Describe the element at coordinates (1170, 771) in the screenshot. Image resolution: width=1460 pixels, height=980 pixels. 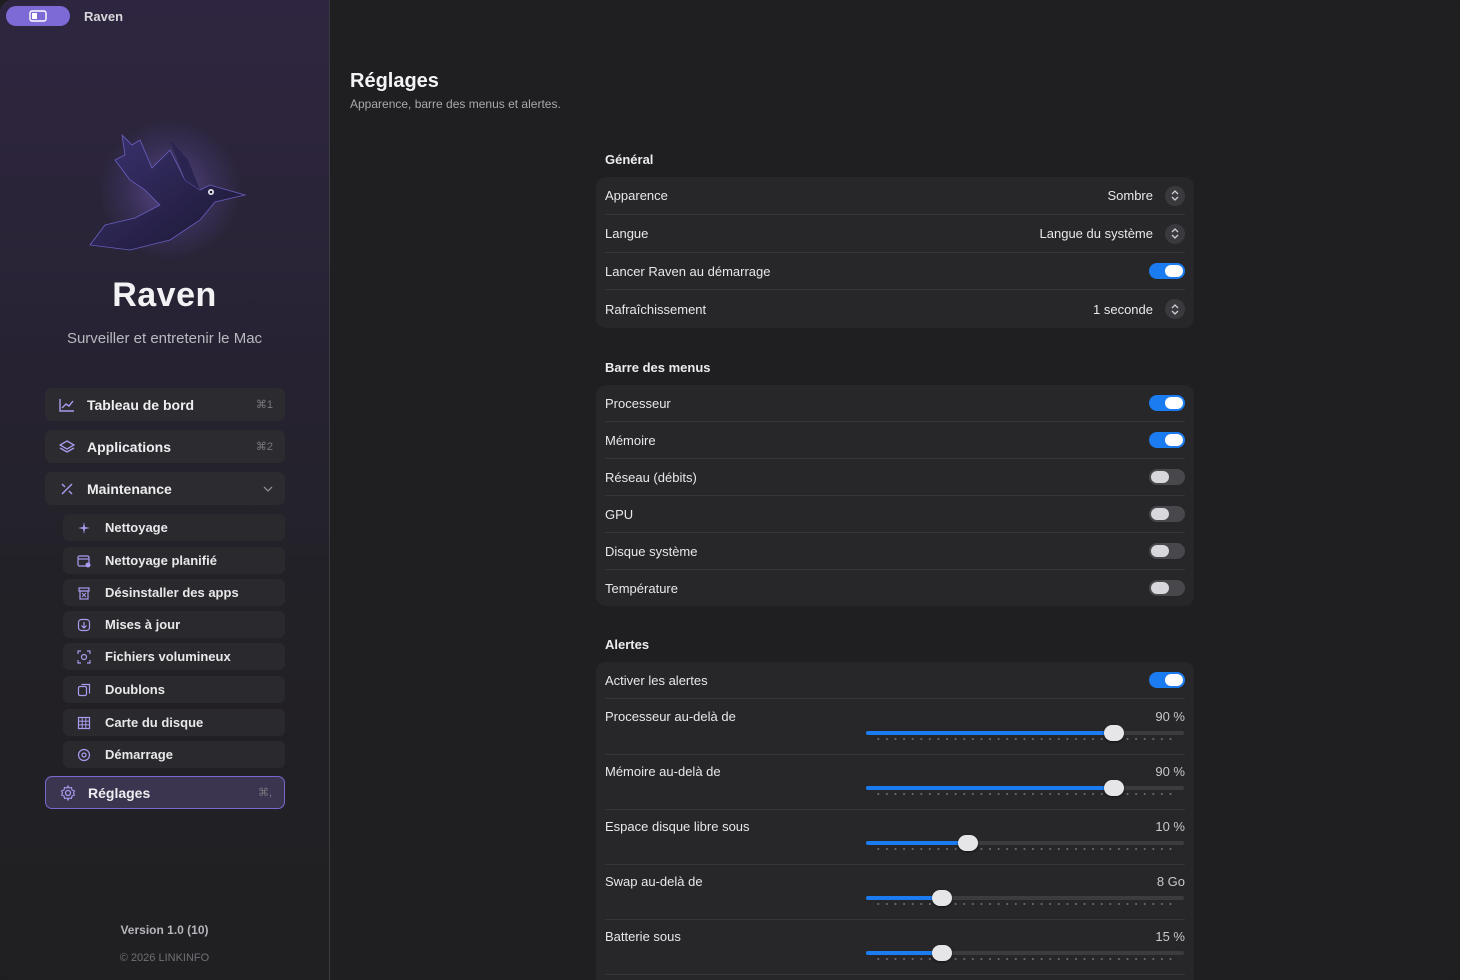
I see `alert-memory-value: 90 %` at that location.